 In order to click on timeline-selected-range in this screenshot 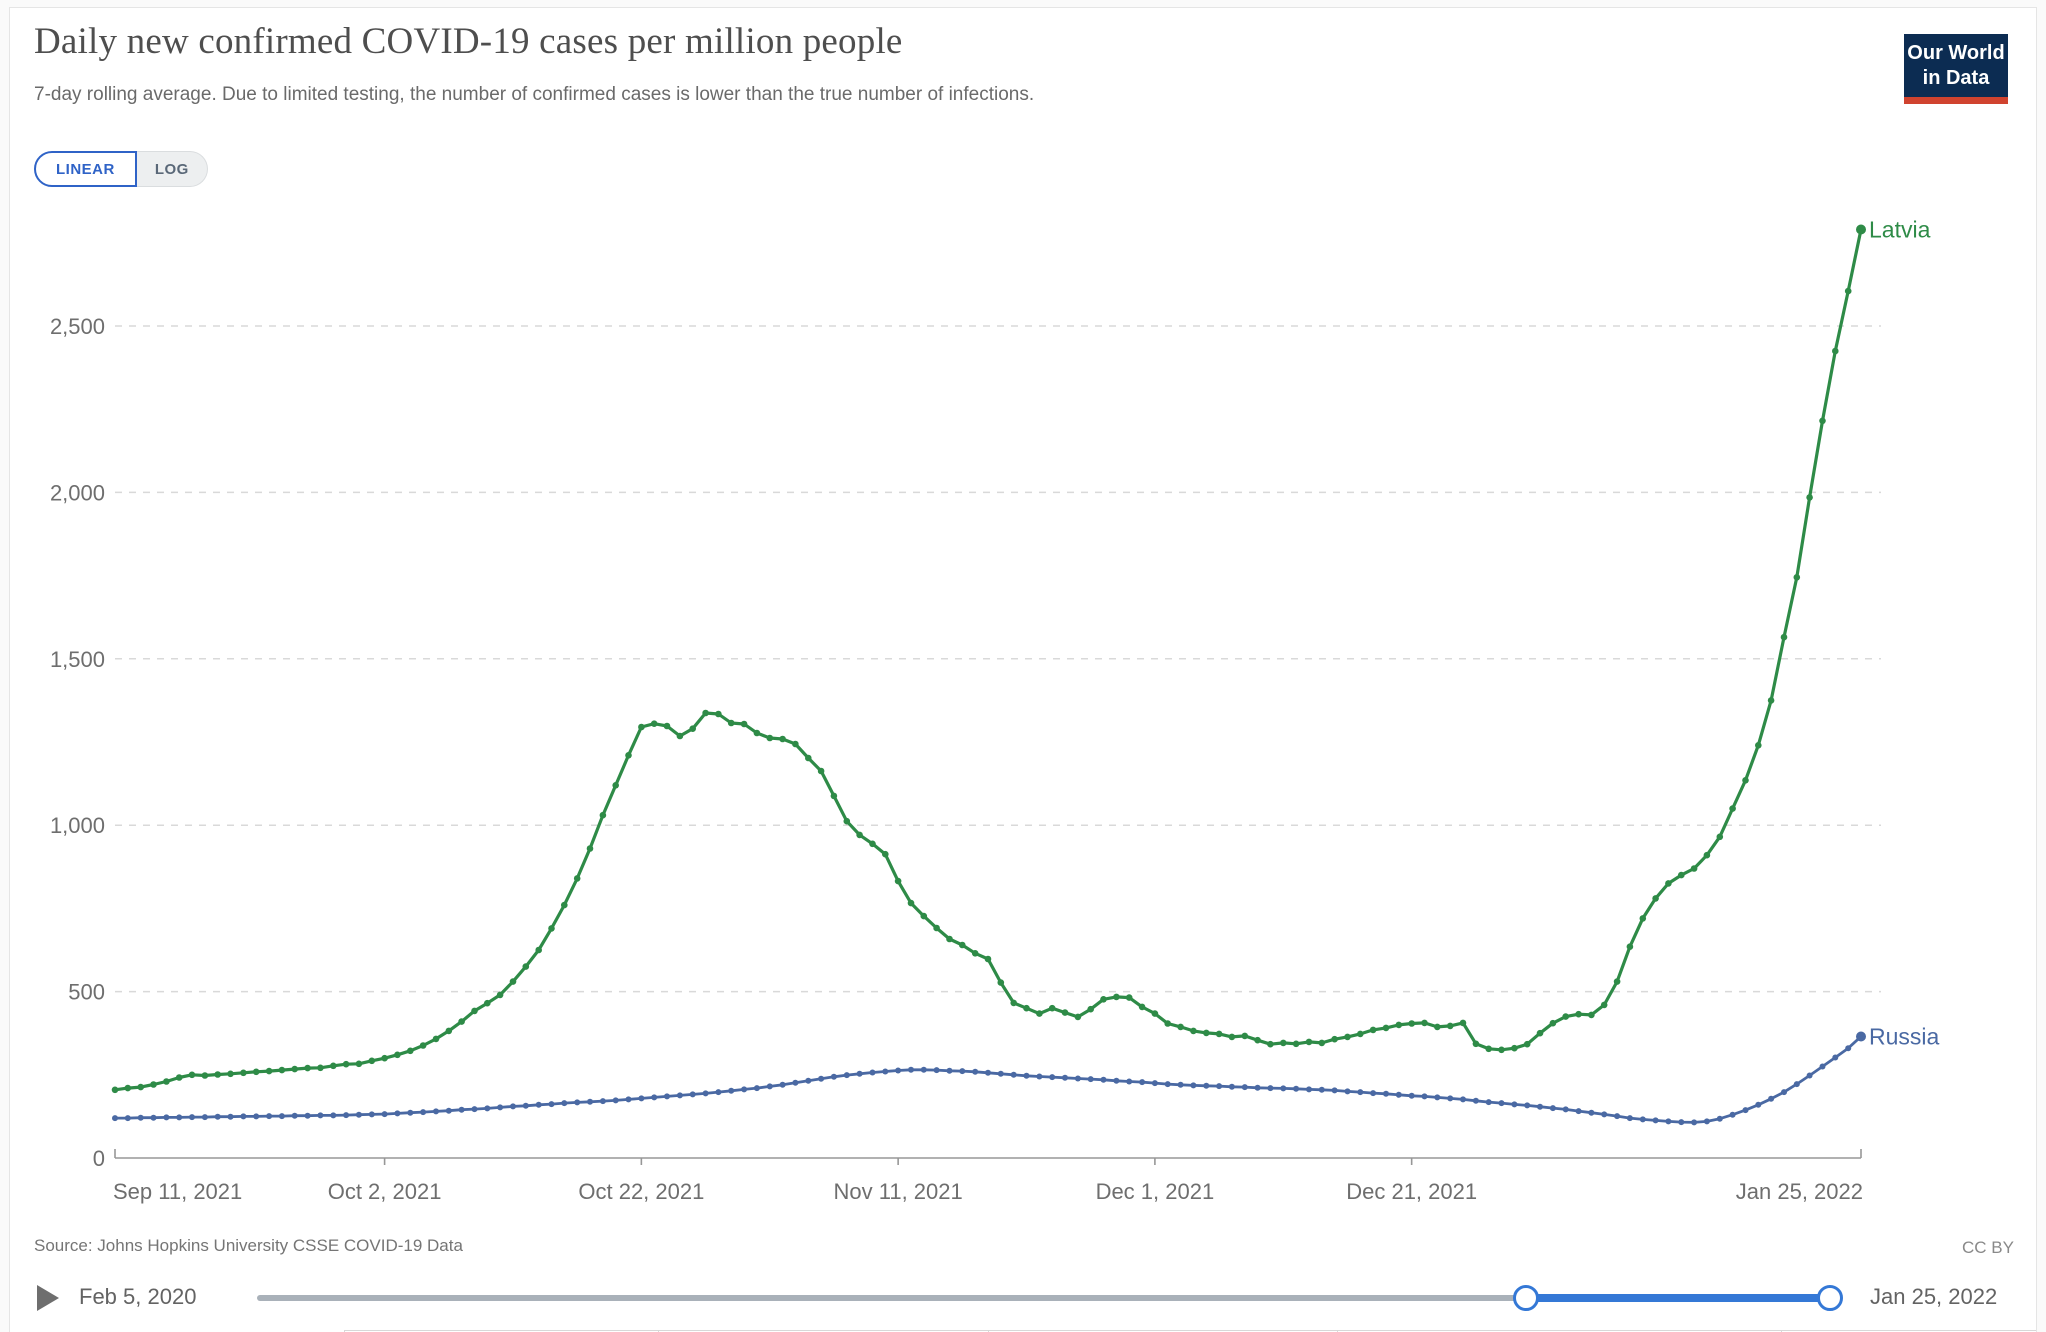, I will do `click(1678, 1298)`.